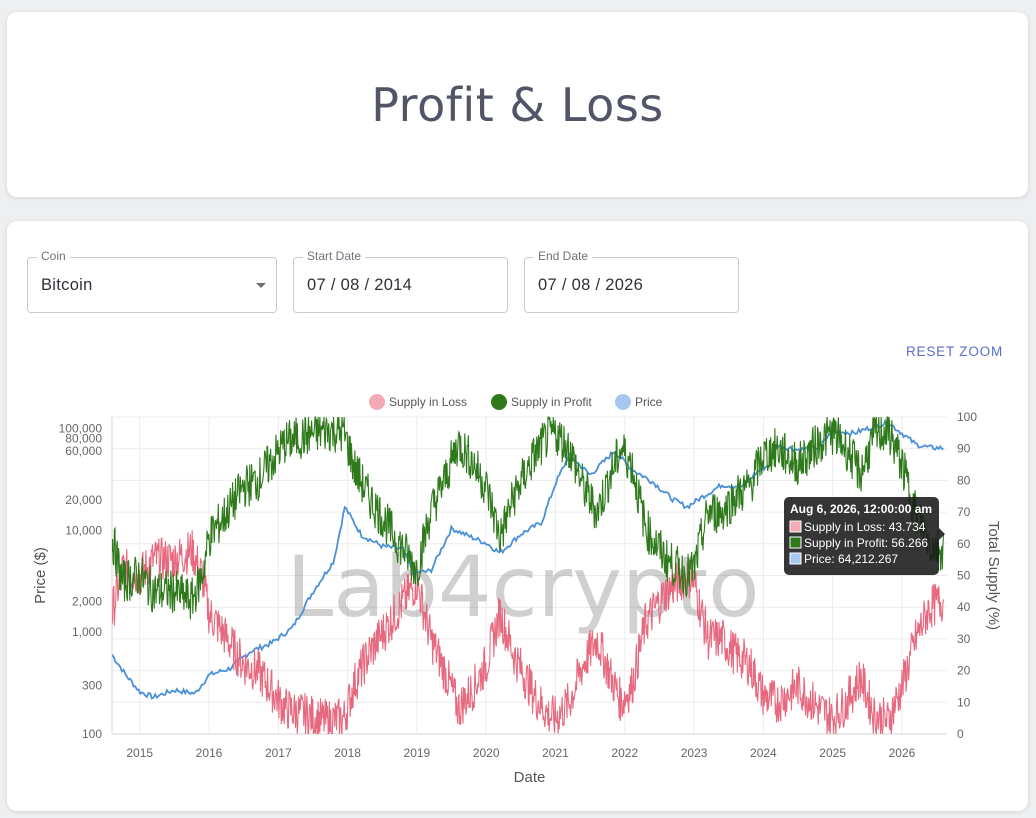 Image resolution: width=1036 pixels, height=818 pixels. I want to click on y-right-tick-label: 50, so click(964, 576).